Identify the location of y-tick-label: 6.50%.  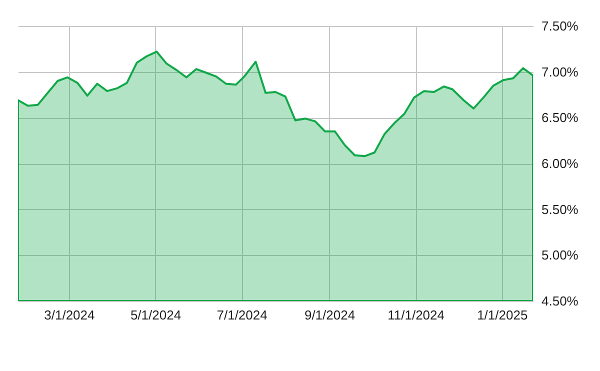
(560, 118).